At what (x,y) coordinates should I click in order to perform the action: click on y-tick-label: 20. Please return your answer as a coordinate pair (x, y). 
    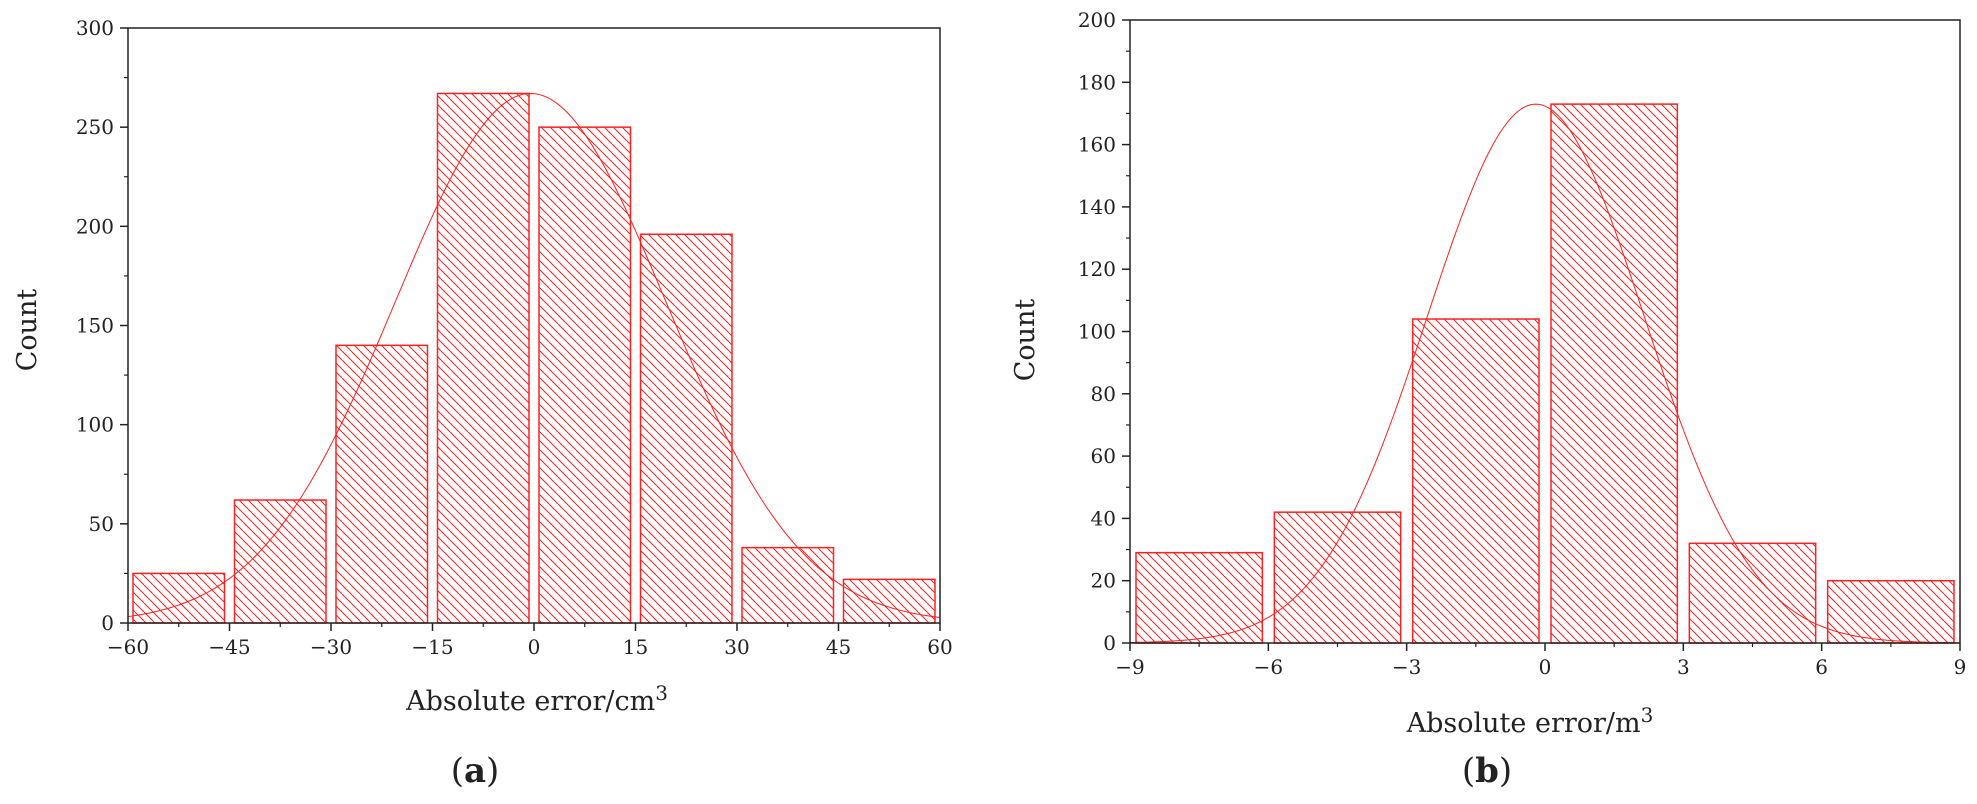
    Looking at the image, I should click on (1103, 581).